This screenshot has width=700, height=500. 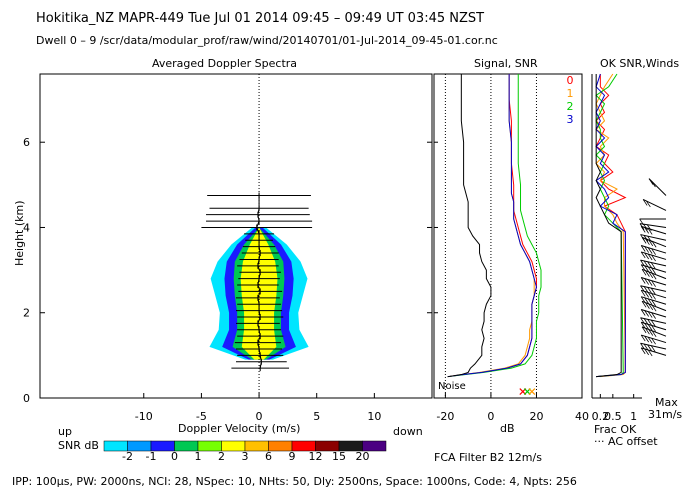 What do you see at coordinates (26, 227) in the screenshot?
I see `y-tick-label: 4` at bounding box center [26, 227].